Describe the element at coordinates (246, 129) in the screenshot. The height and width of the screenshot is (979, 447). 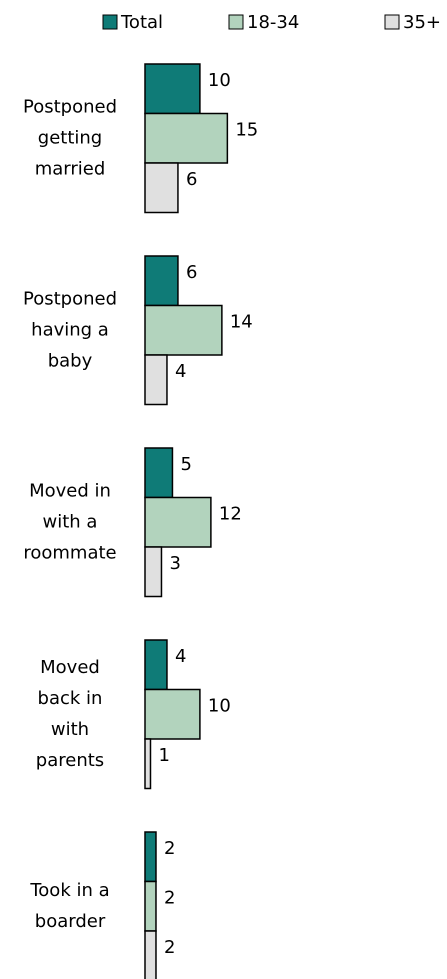
I see `value-label: 15` at that location.